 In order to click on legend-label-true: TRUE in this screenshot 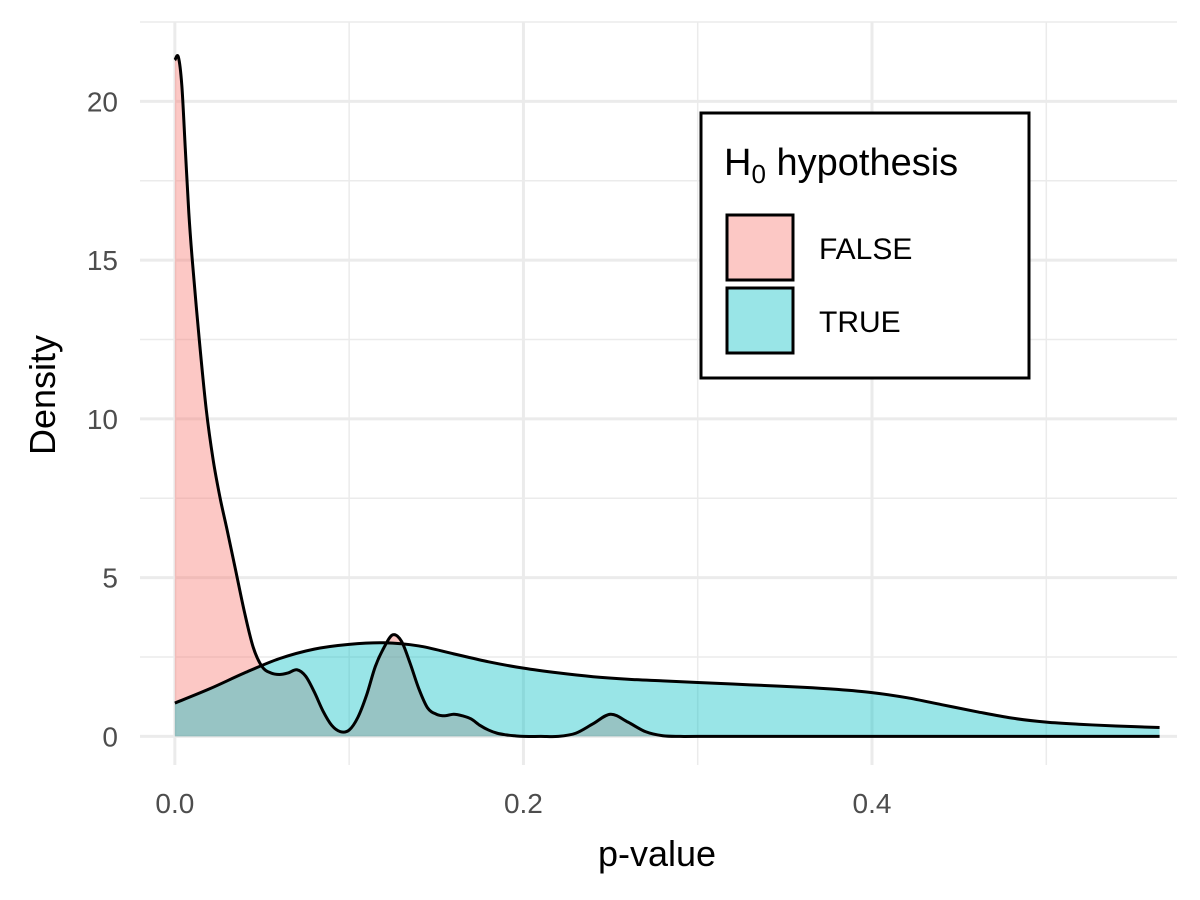, I will do `click(860, 322)`.